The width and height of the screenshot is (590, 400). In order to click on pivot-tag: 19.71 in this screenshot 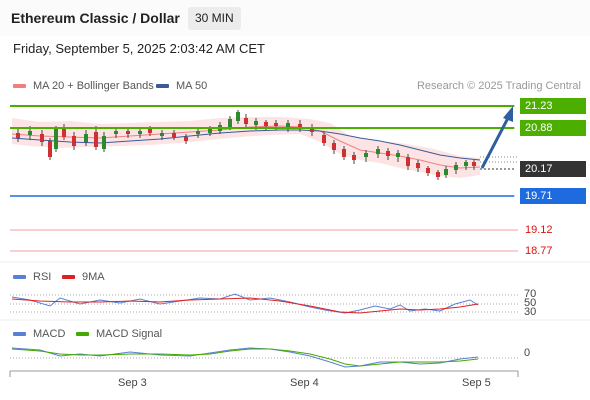, I will do `click(550, 196)`.